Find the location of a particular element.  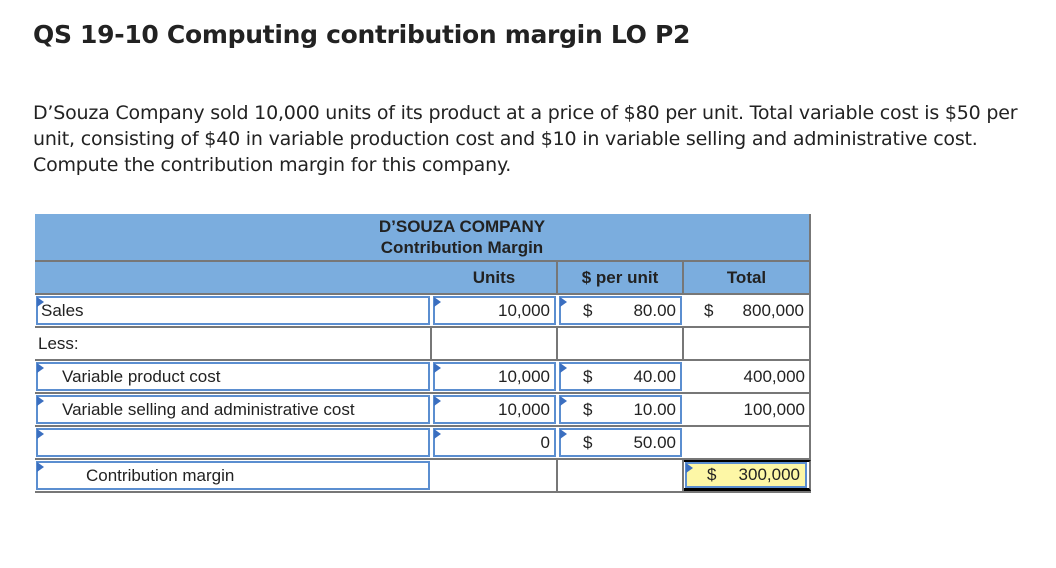

worksheet-header: D’SOUZA COMPANY Contribution Margin is located at coordinates (423, 238).